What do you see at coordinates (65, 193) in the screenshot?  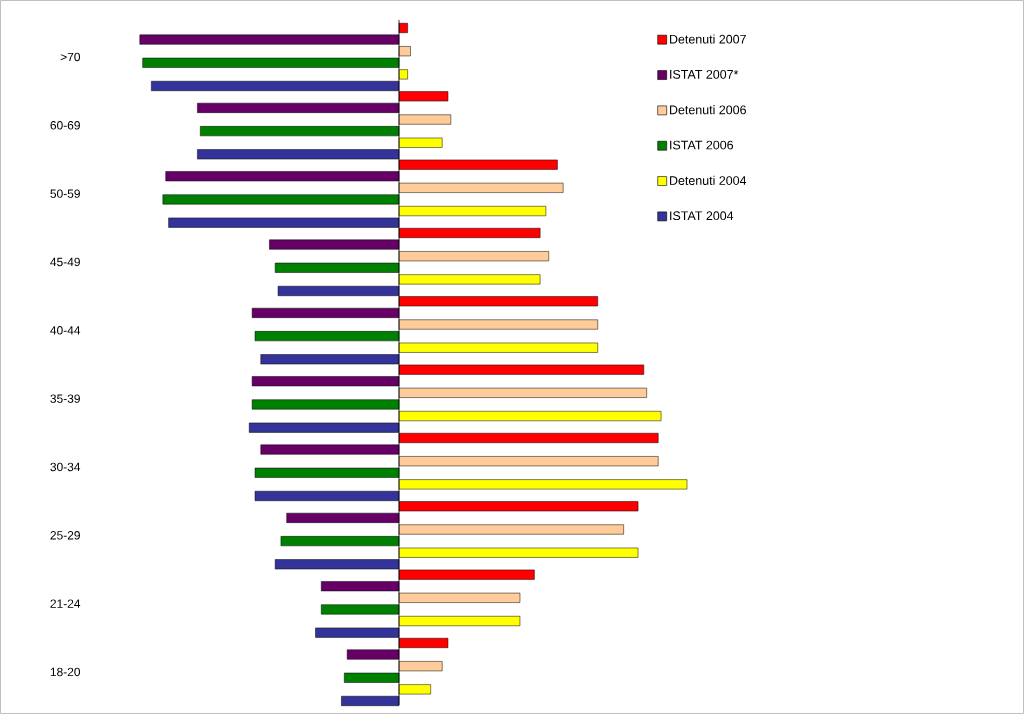 I see `y-tick-label: 50-59` at bounding box center [65, 193].